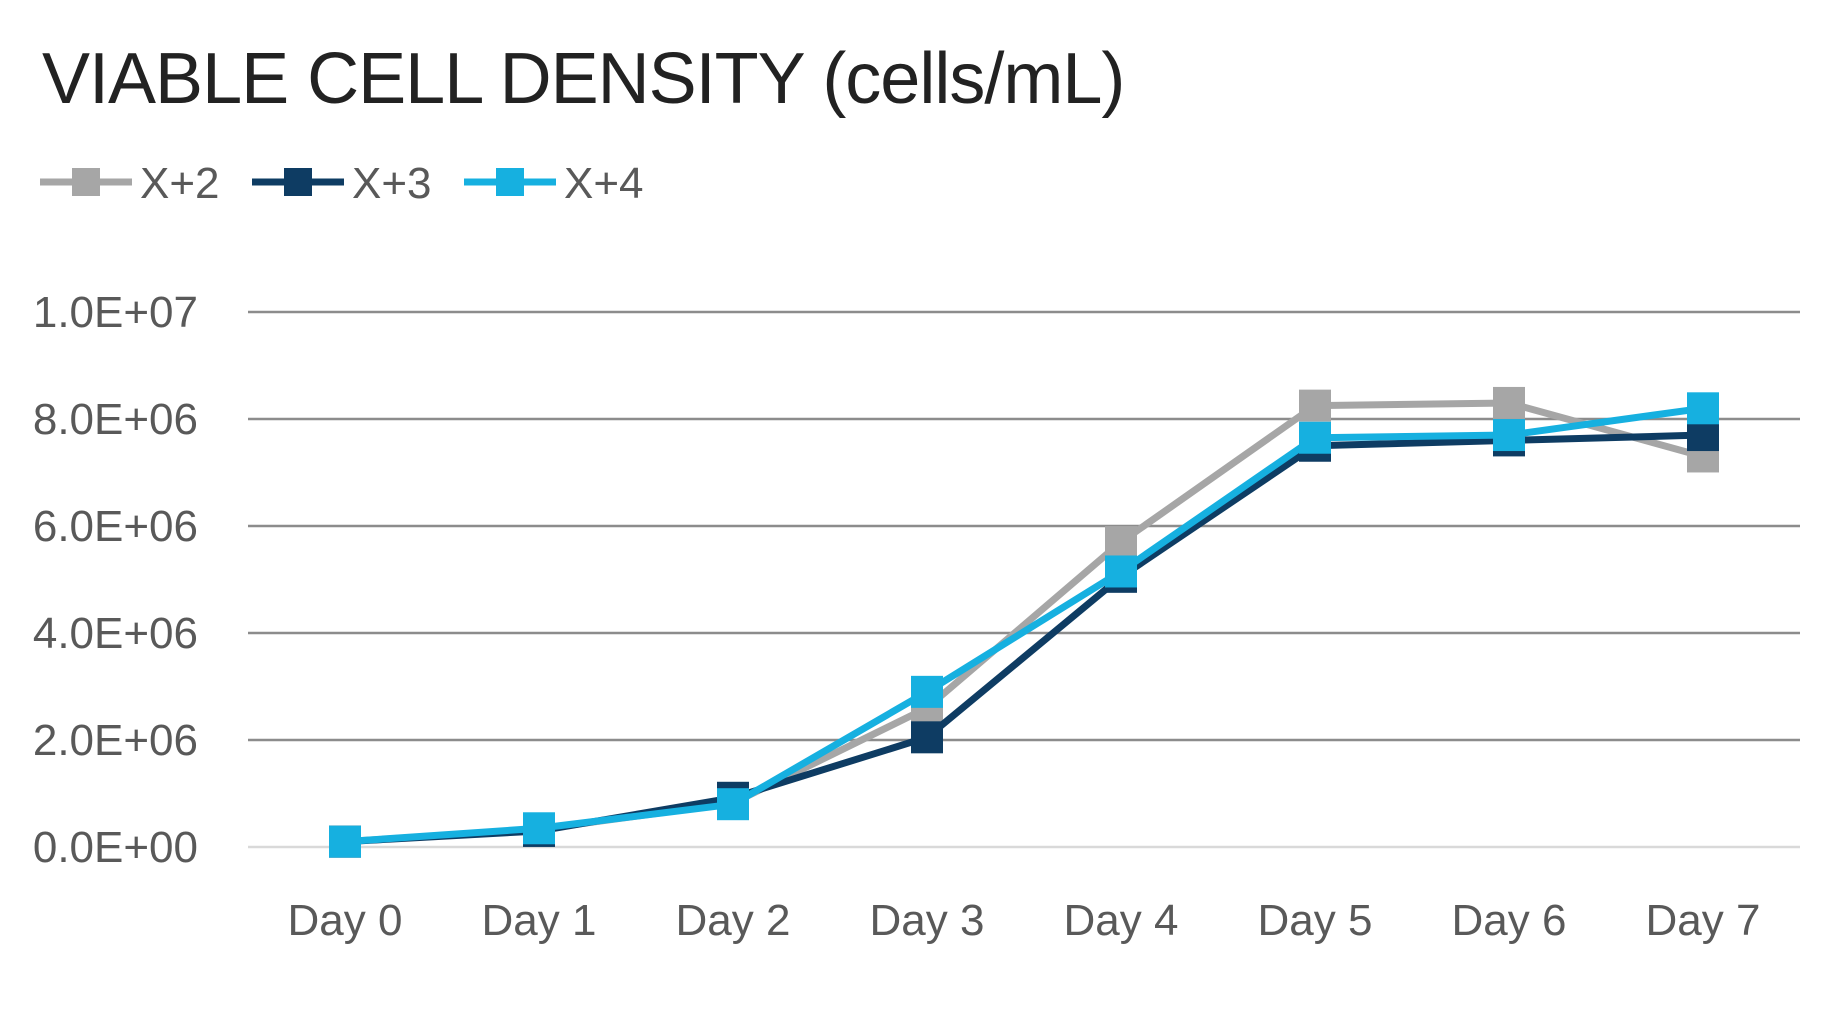 The width and height of the screenshot is (1832, 1033). What do you see at coordinates (539, 920) in the screenshot?
I see `x-tick-label: Day 1` at bounding box center [539, 920].